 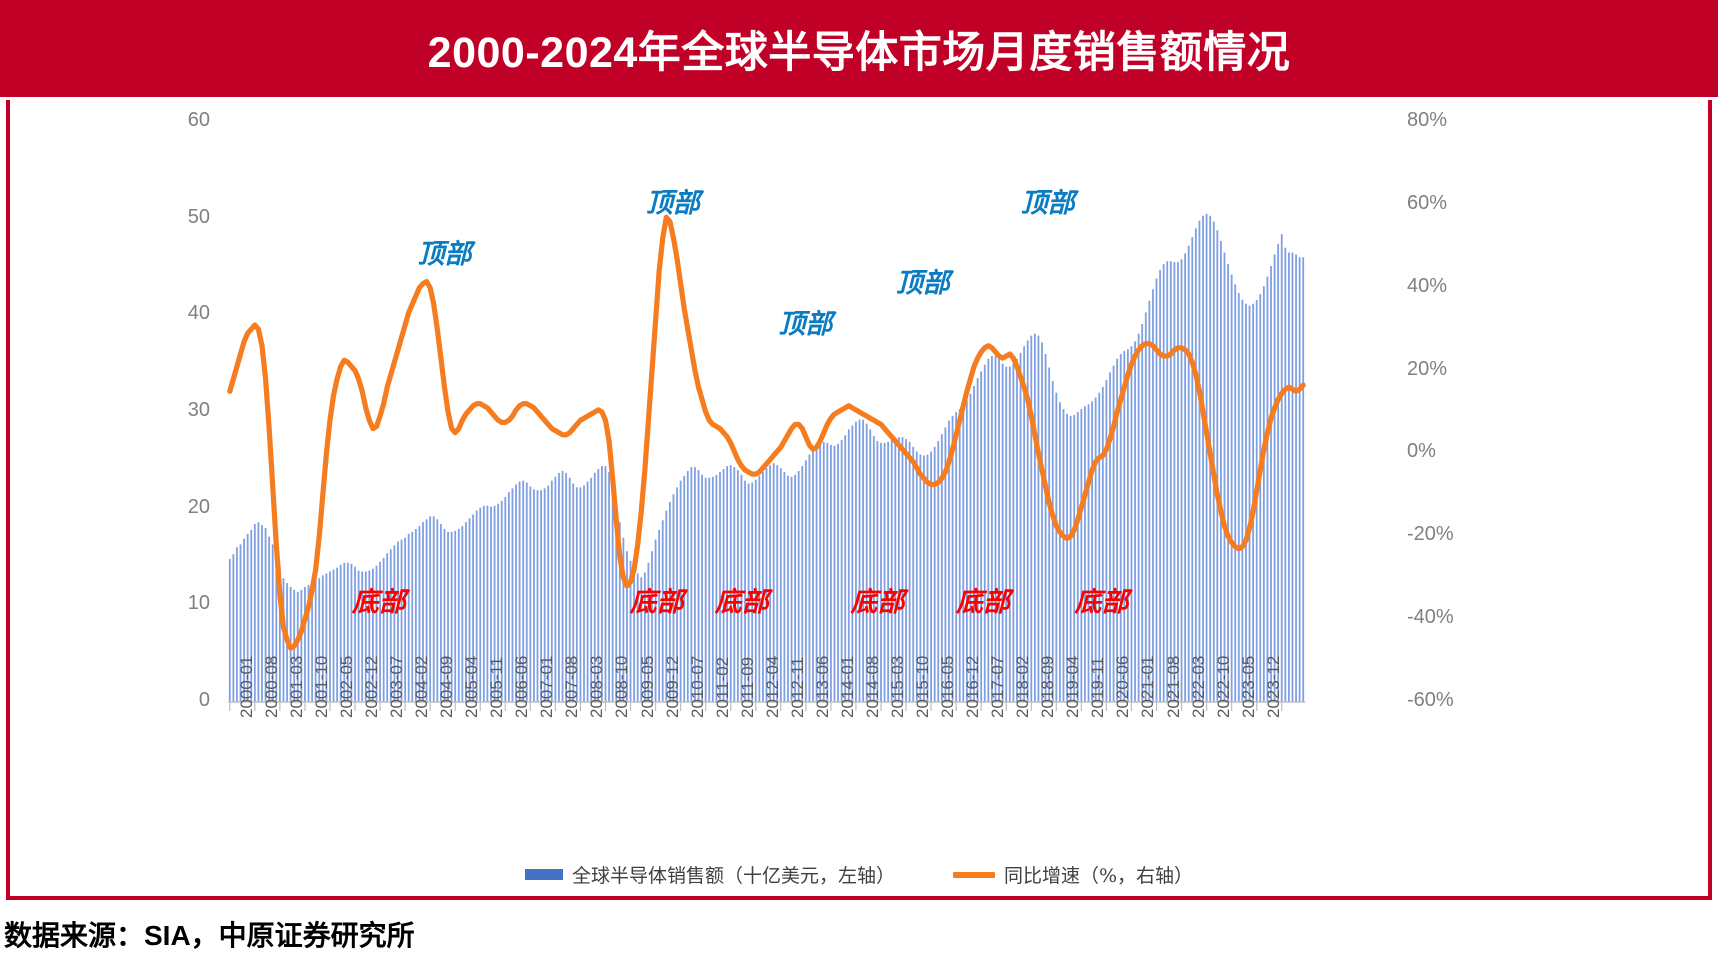 I want to click on annotation-bottom-9: 底部, so click(x=983, y=603).